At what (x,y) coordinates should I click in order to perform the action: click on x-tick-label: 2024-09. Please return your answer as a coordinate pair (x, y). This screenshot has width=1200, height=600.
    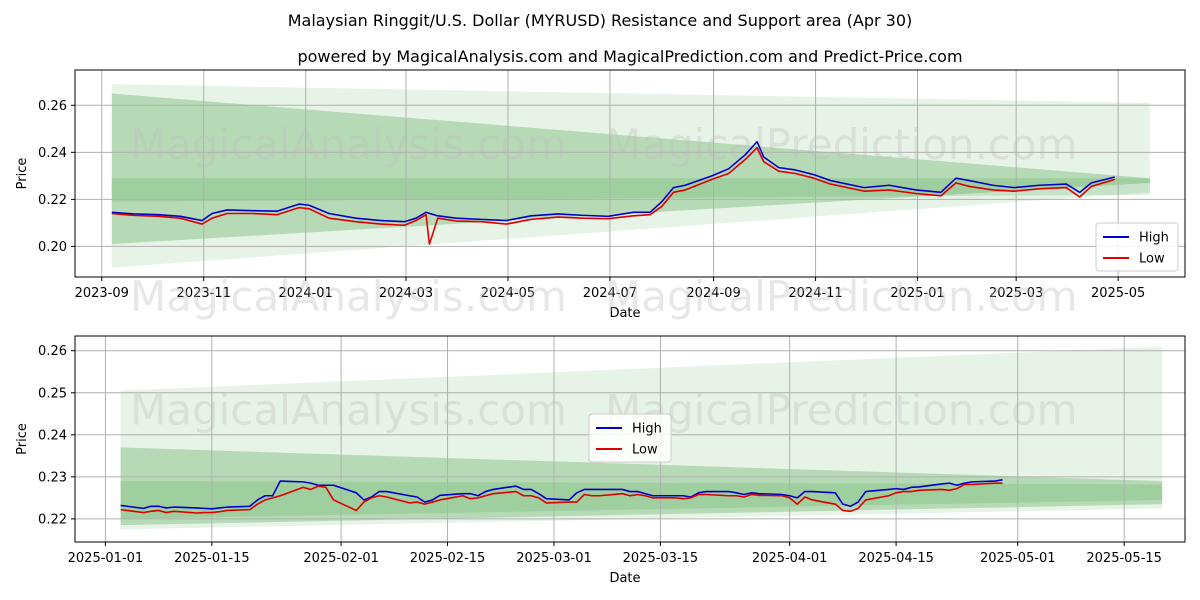
    Looking at the image, I should click on (713, 293).